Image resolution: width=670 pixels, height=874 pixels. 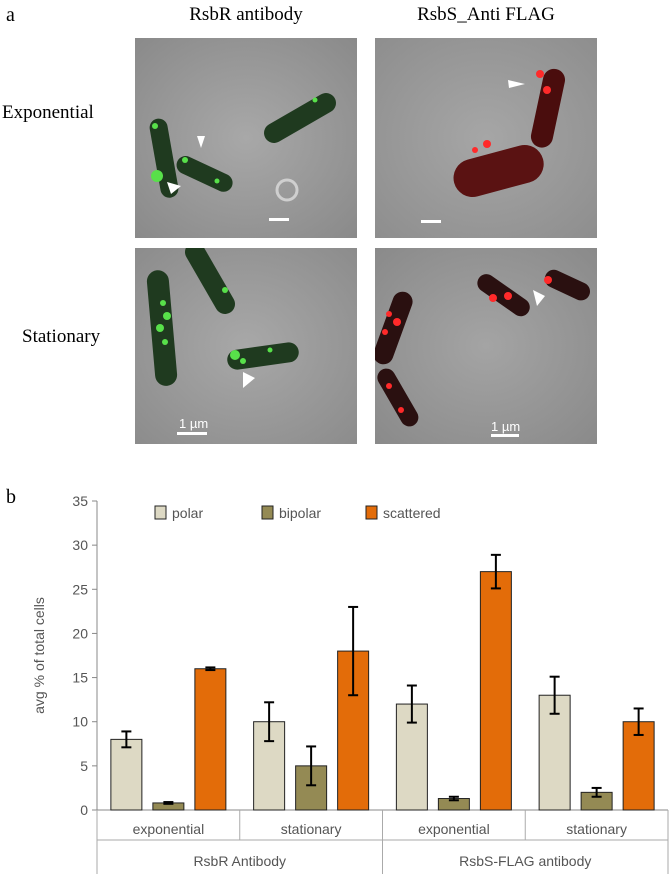 I want to click on y-tick-label: 30, so click(x=80, y=545).